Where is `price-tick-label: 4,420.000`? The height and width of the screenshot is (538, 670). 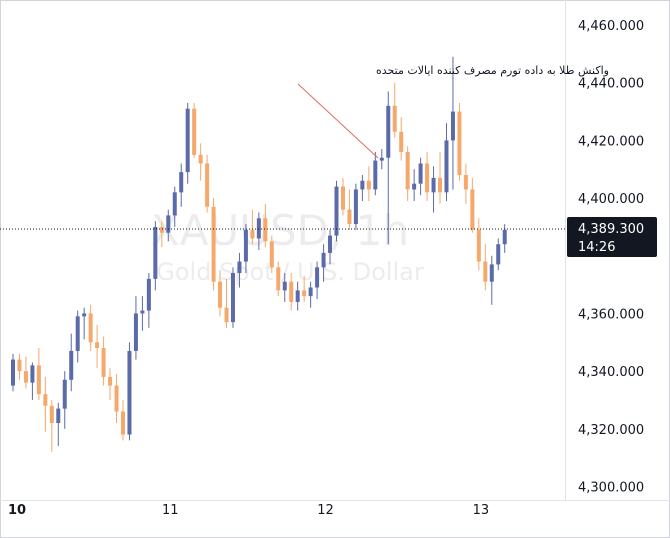 price-tick-label: 4,420.000 is located at coordinates (611, 141).